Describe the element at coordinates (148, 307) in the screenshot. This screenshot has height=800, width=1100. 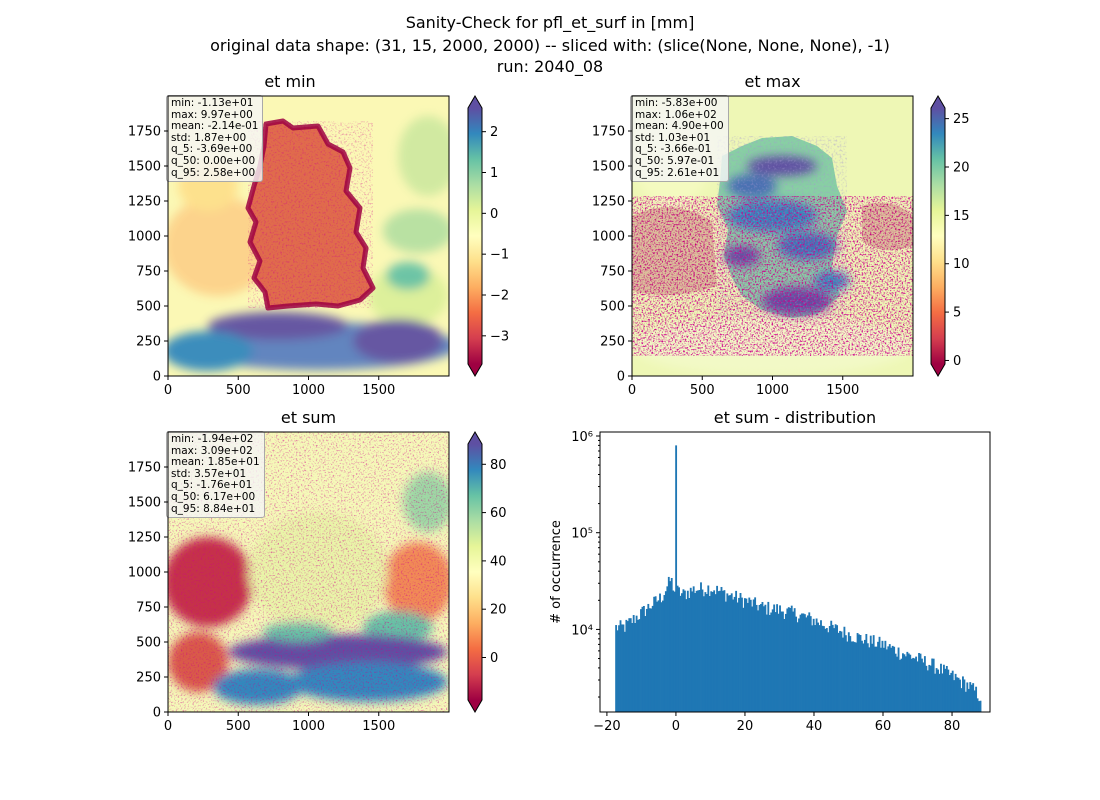
I see `y-tick-label: 500` at that location.